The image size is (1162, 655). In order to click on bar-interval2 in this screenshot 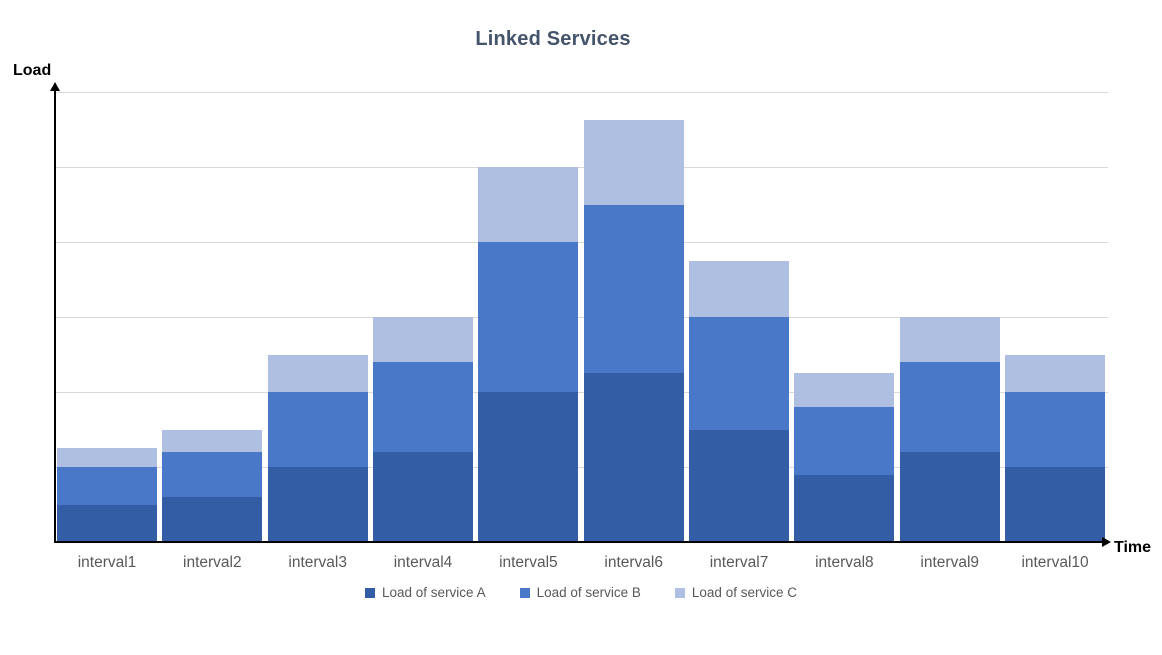, I will do `click(212, 271)`.